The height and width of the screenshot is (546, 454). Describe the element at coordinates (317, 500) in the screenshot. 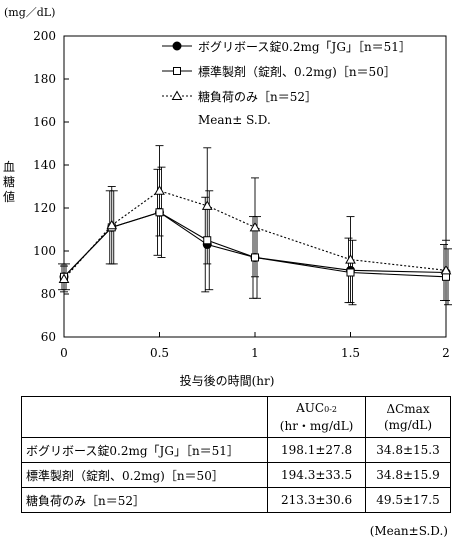

I see `table-cell-auc: 213.3±30.6` at that location.